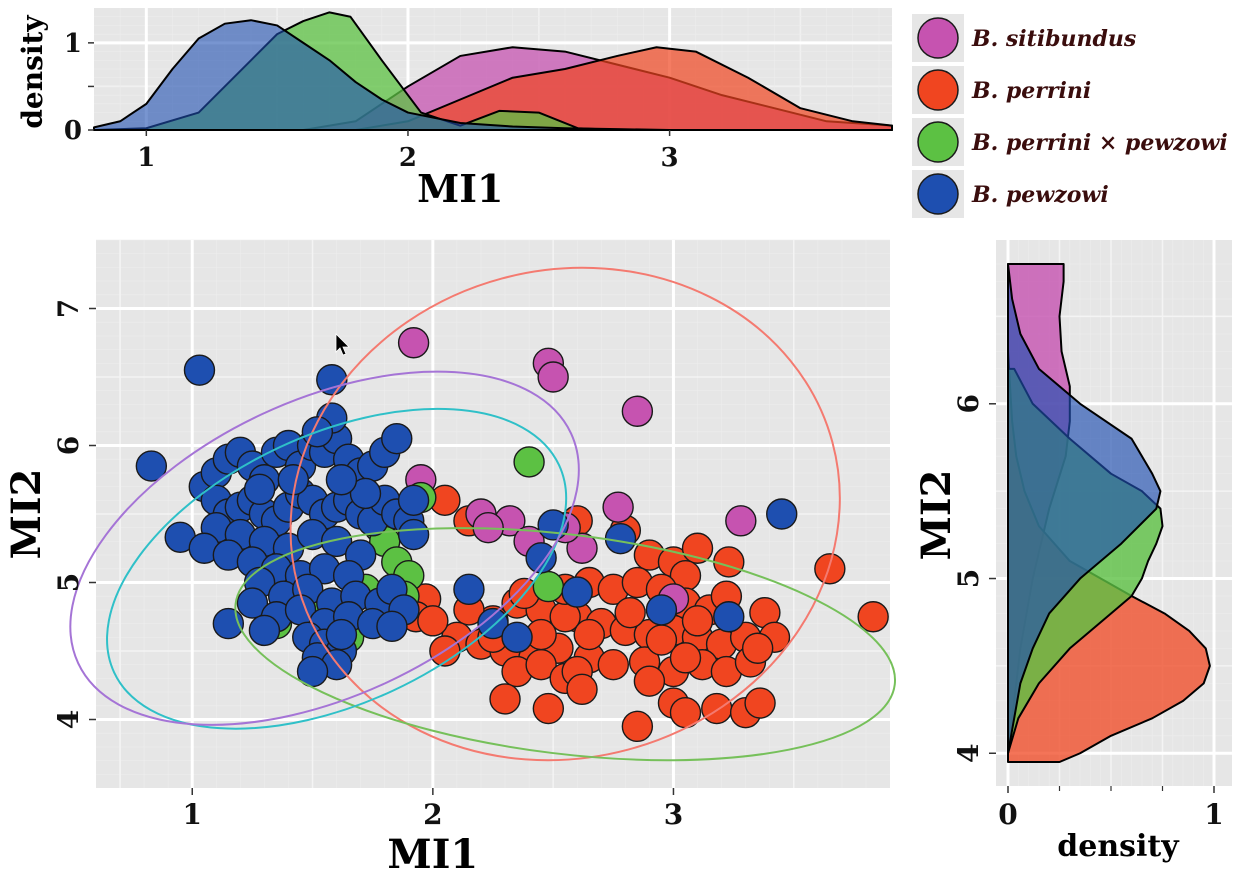 The height and width of the screenshot is (874, 1238). I want to click on legend-key-sitibundus, so click(938, 38).